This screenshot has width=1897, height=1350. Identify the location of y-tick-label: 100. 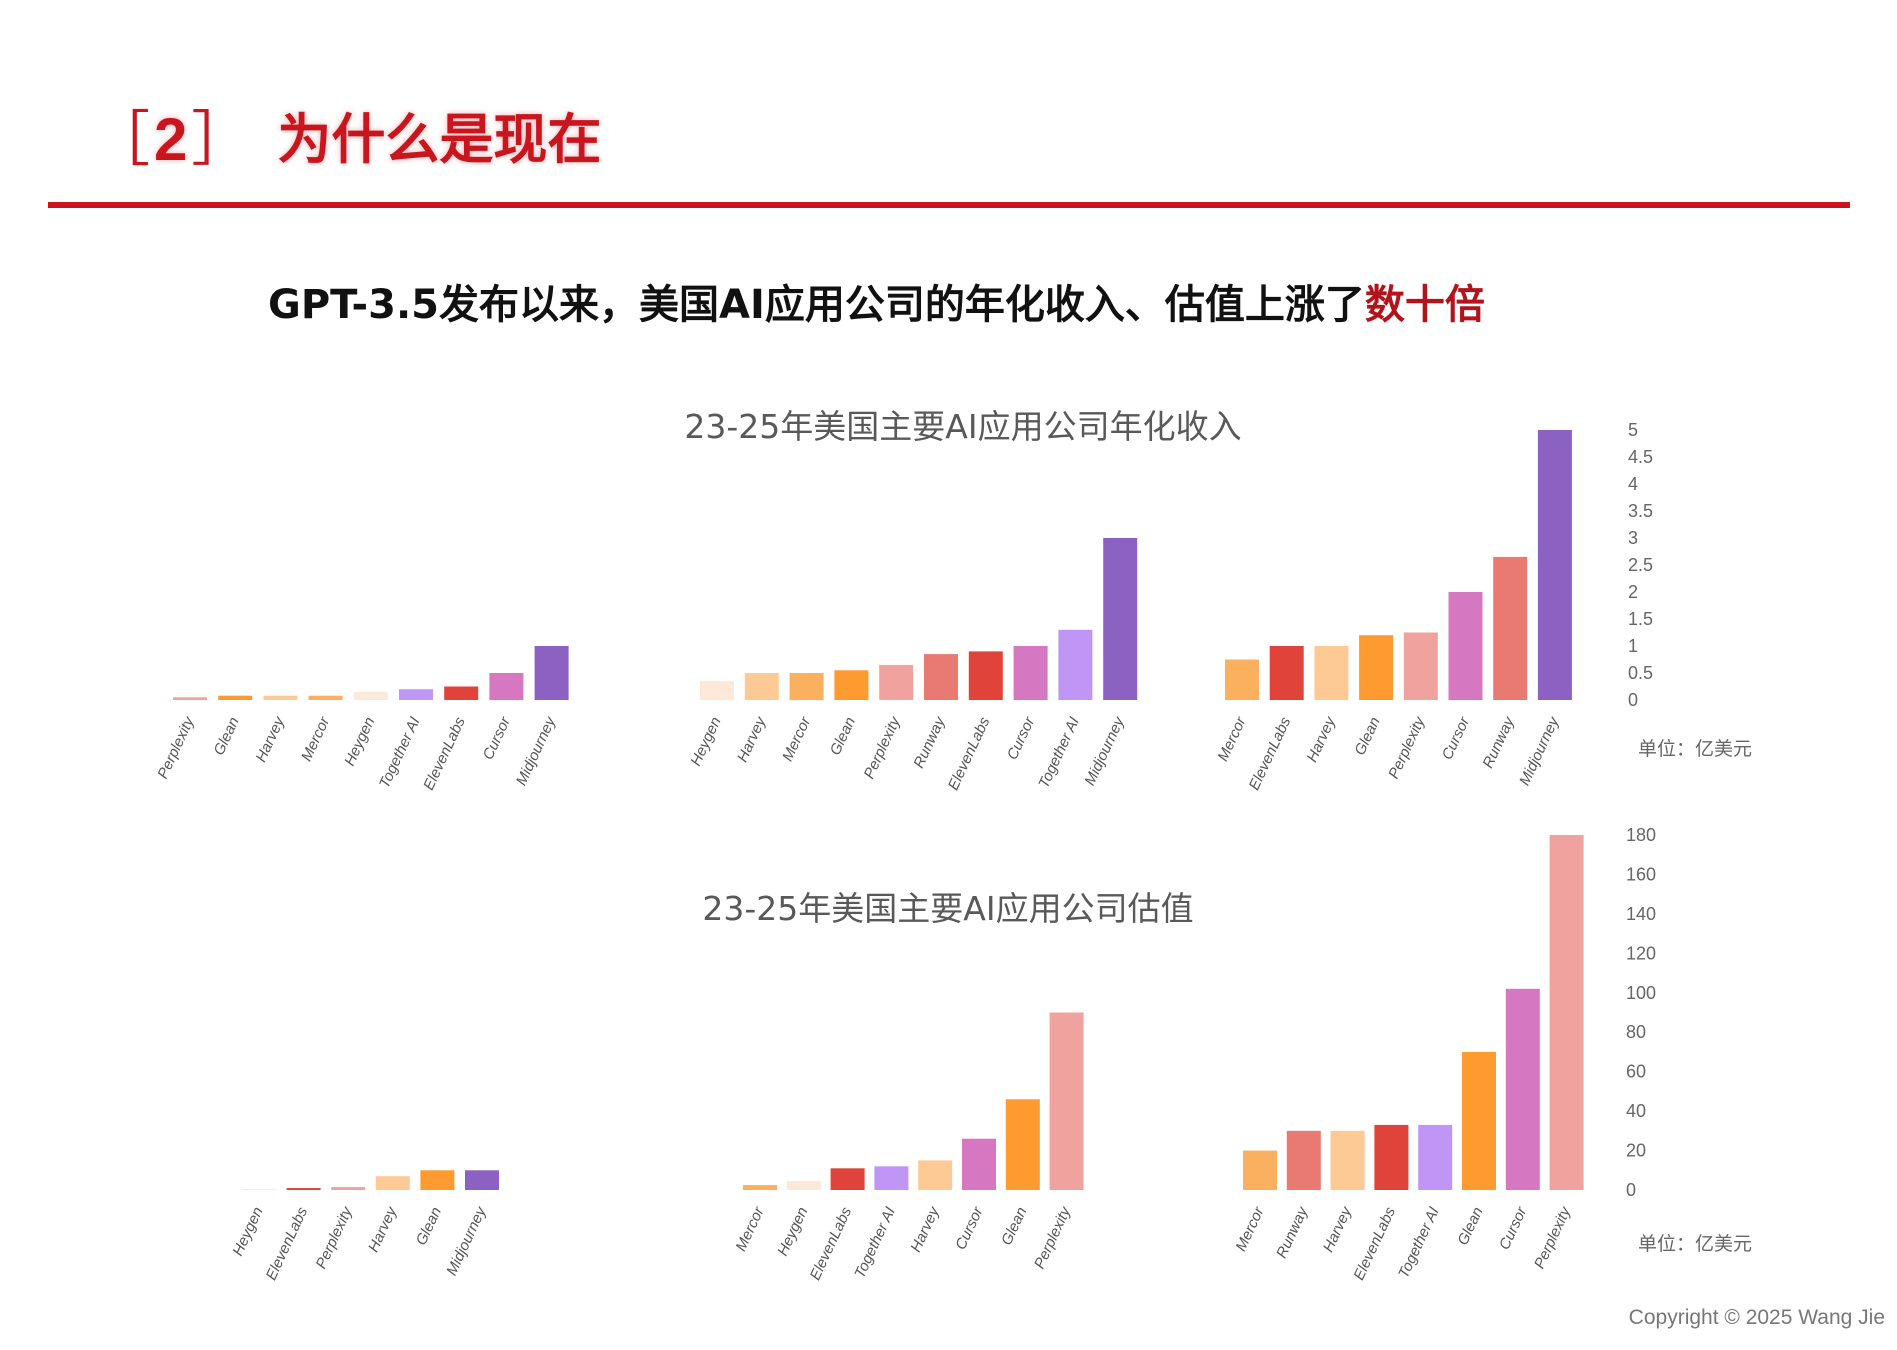
(1641, 993).